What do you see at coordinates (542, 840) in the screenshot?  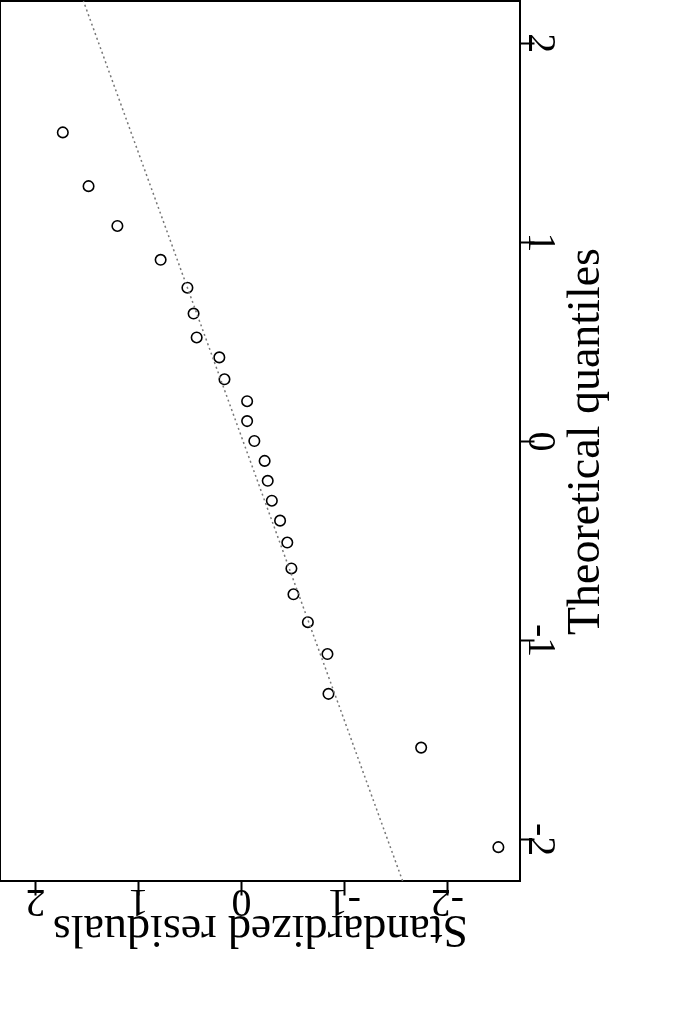 I see `y-tick-label: -2` at bounding box center [542, 840].